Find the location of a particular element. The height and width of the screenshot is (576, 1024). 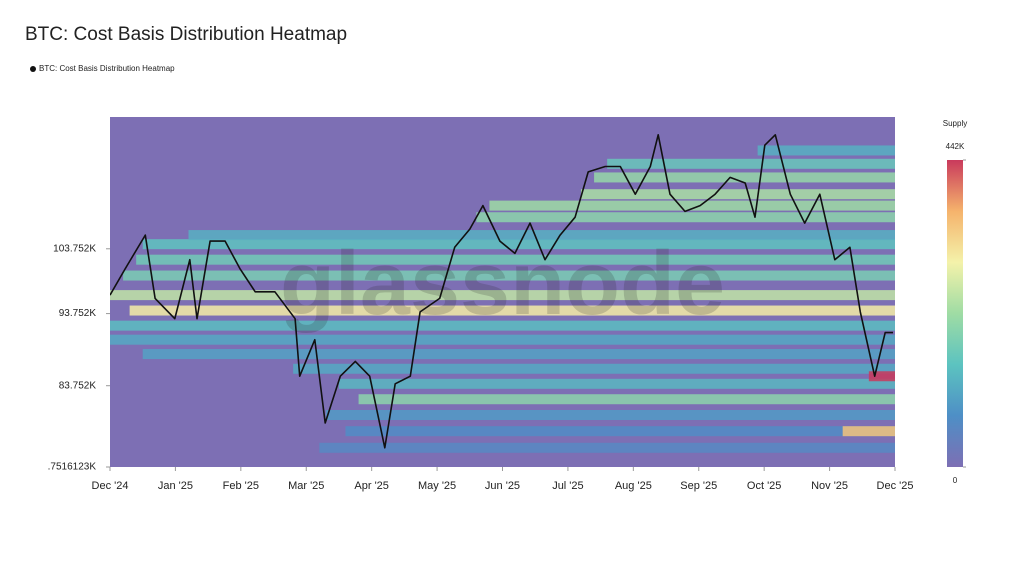

legend-label: BTC: Cost Basis Distribution Heatmap is located at coordinates (107, 68).